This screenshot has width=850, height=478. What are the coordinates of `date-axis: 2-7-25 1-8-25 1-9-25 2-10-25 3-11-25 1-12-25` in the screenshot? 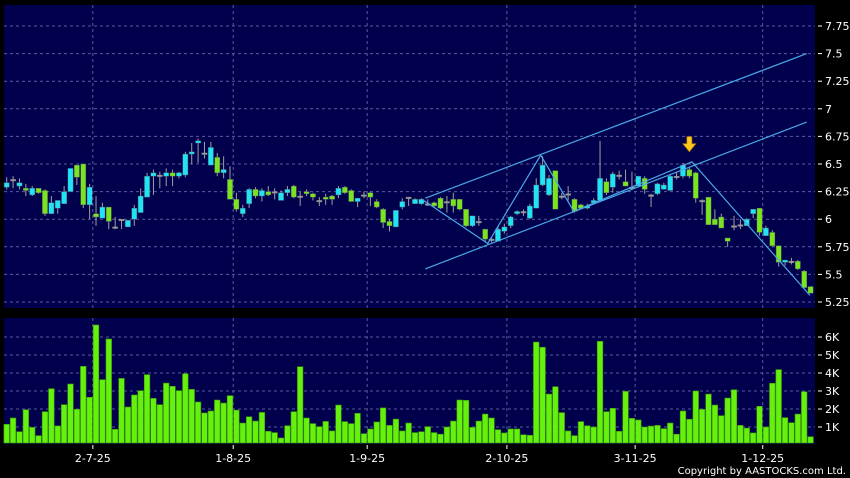 It's located at (429, 455).